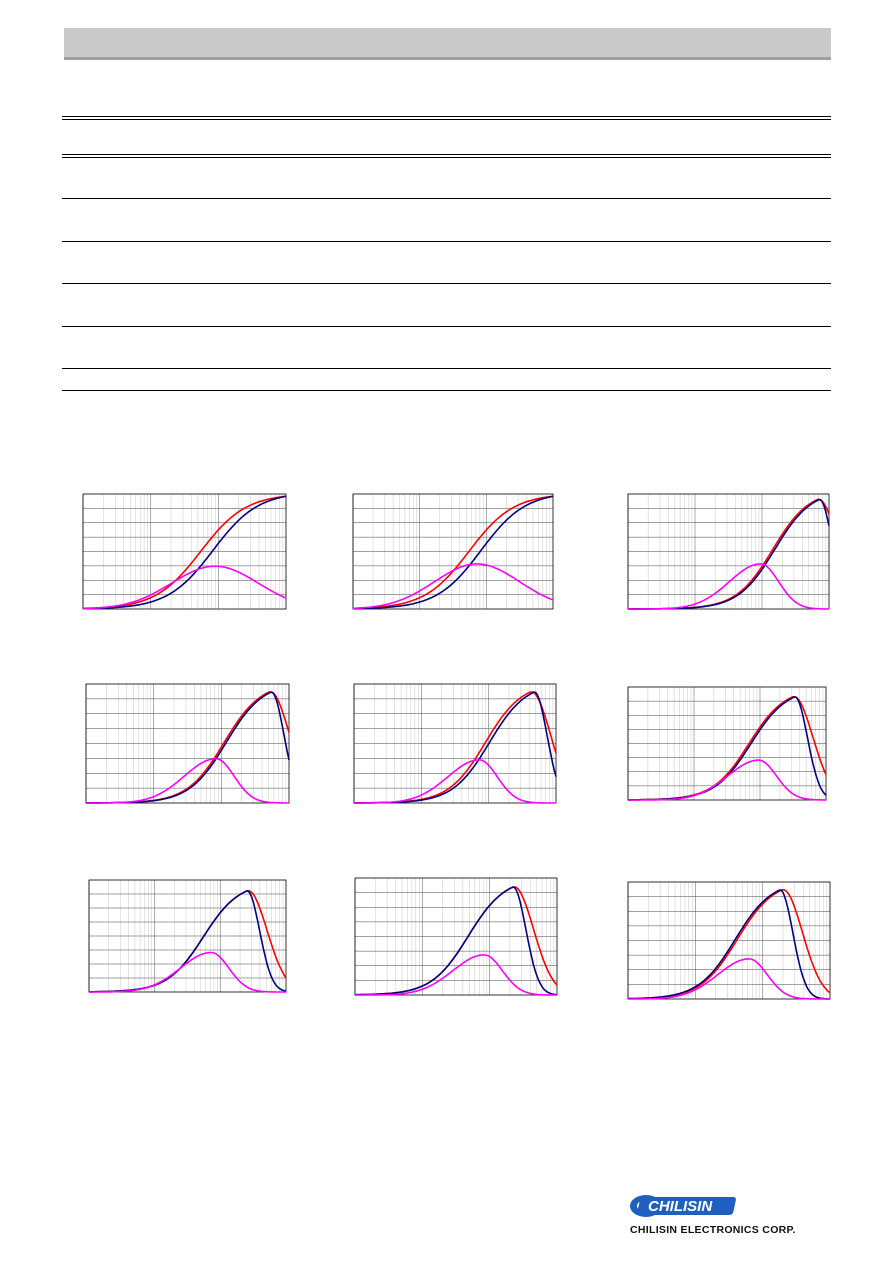 The height and width of the screenshot is (1263, 893). What do you see at coordinates (680, 1206) in the screenshot?
I see `logo-word: CHILISIN` at bounding box center [680, 1206].